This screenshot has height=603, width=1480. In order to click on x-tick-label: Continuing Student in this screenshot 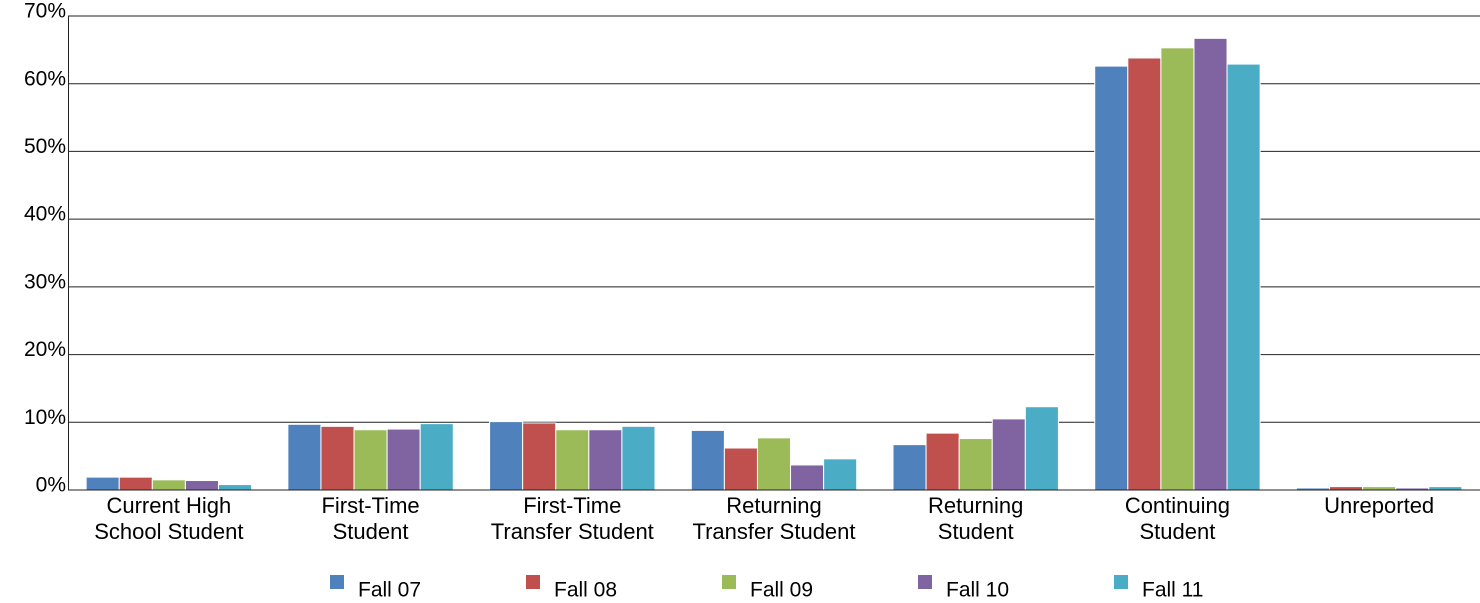, I will do `click(1177, 518)`.